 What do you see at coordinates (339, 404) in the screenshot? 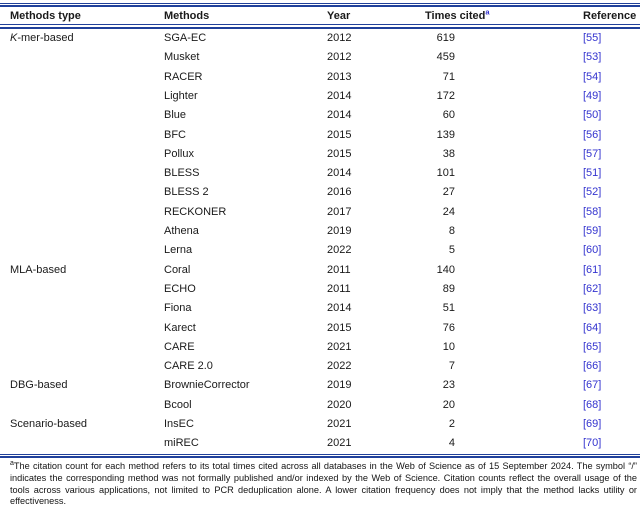
I see `cell-year: 2020` at bounding box center [339, 404].